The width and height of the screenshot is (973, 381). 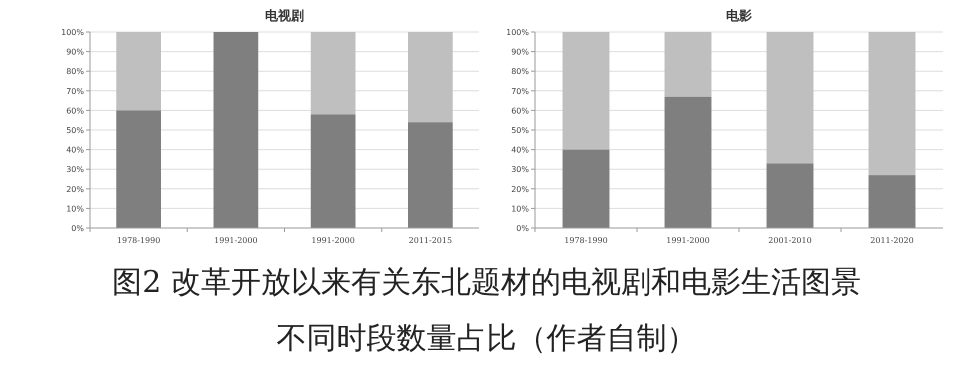 What do you see at coordinates (790, 240) in the screenshot?
I see `x-tick-label: 2001-2010` at bounding box center [790, 240].